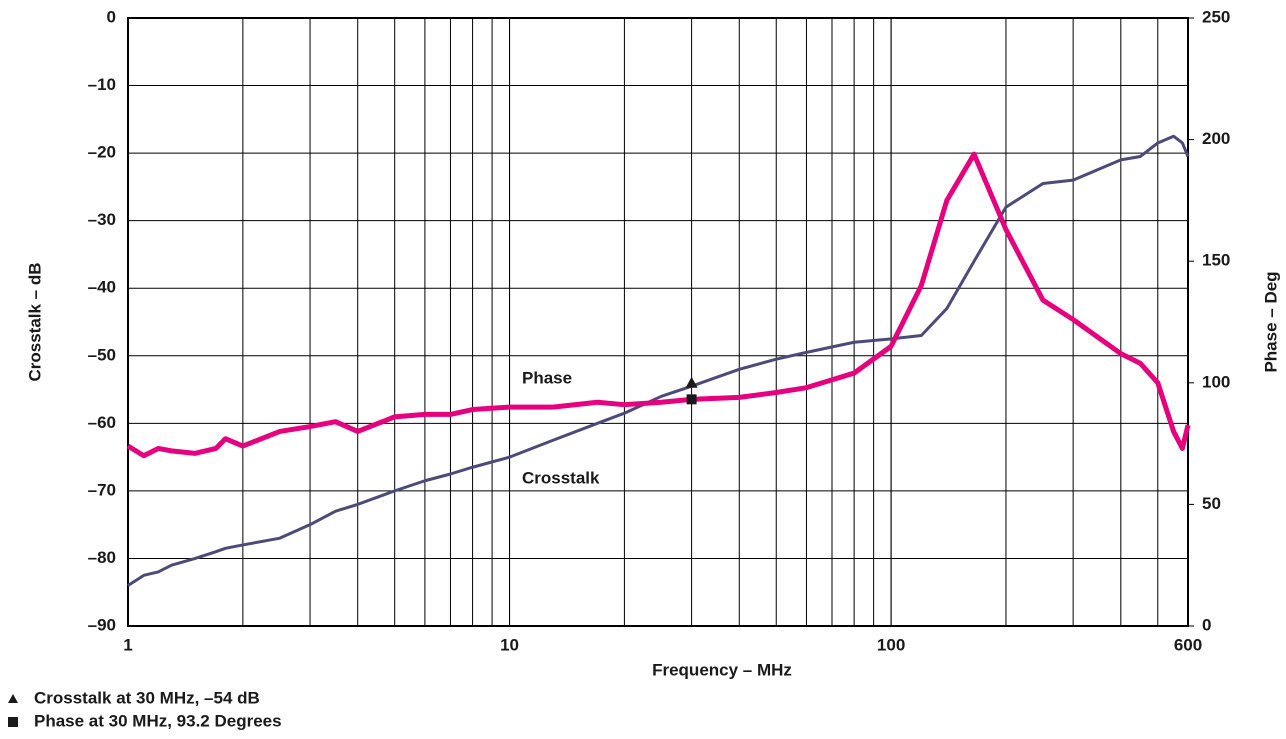 The height and width of the screenshot is (739, 1286). Describe the element at coordinates (158, 720) in the screenshot. I see `footnote: Phase at 30 MHz, 93.2 Degrees` at that location.